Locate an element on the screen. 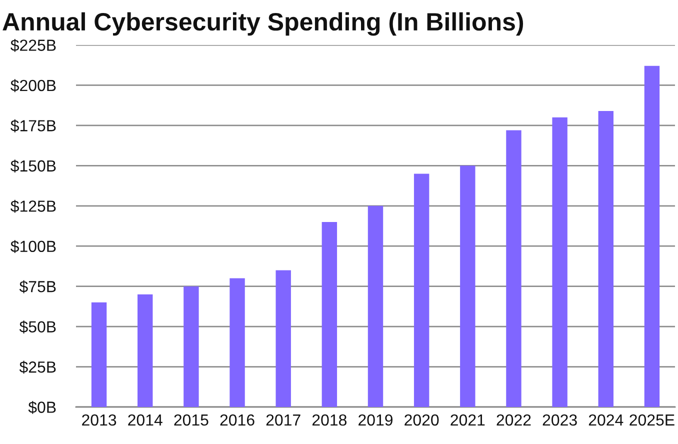 This screenshot has width=678, height=444. y-tick-label: $175B is located at coordinates (33, 125).